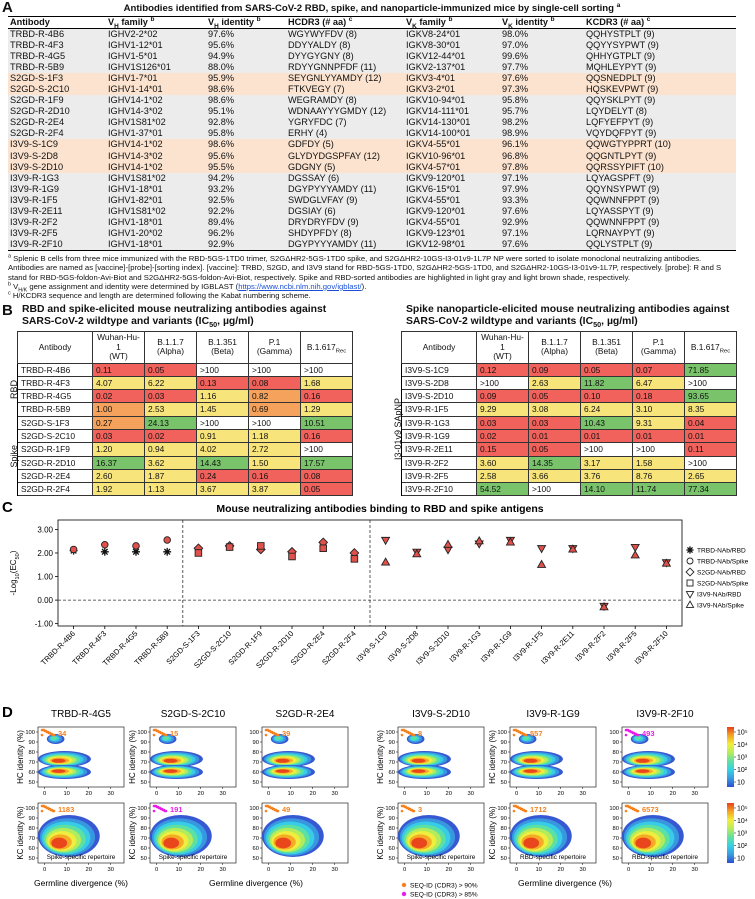 The image size is (755, 899). I want to click on x-tick-label: 0, so click(268, 794).